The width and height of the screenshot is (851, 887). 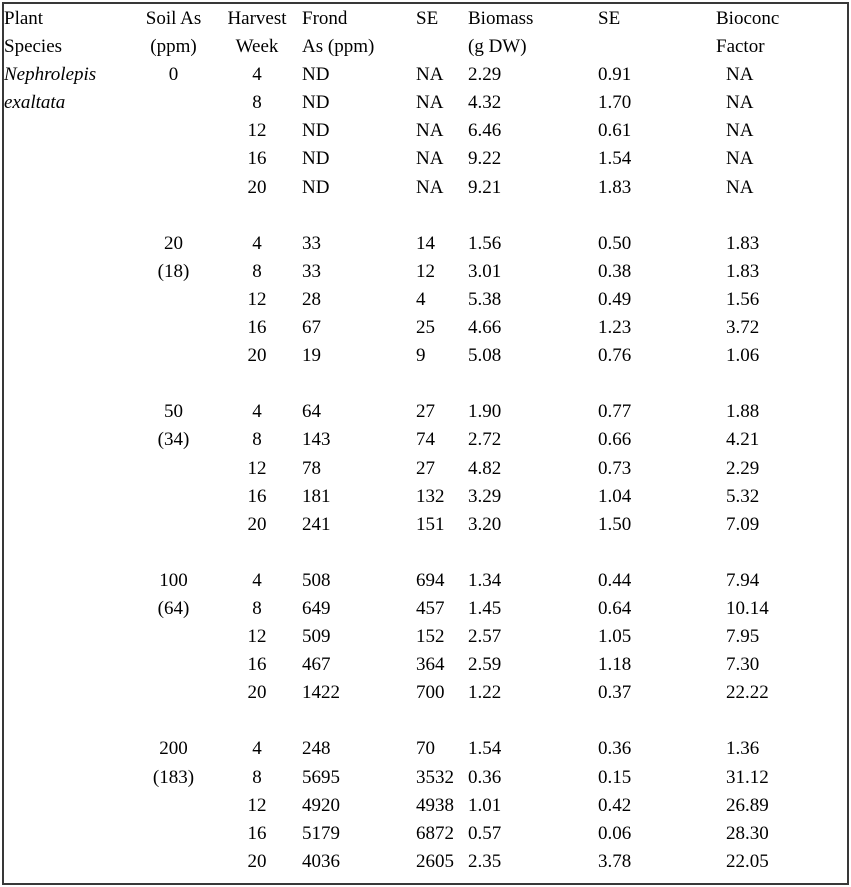 I want to click on table-row: 20 ND NA 9.21 1.83 NA, so click(x=425, y=188).